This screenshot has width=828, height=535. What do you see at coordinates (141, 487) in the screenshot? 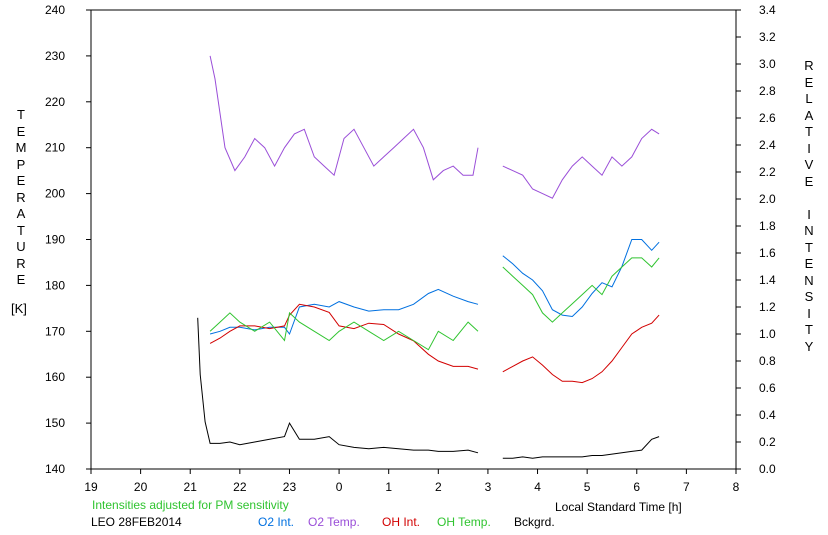
I see `x-tick-label: 20` at bounding box center [141, 487].